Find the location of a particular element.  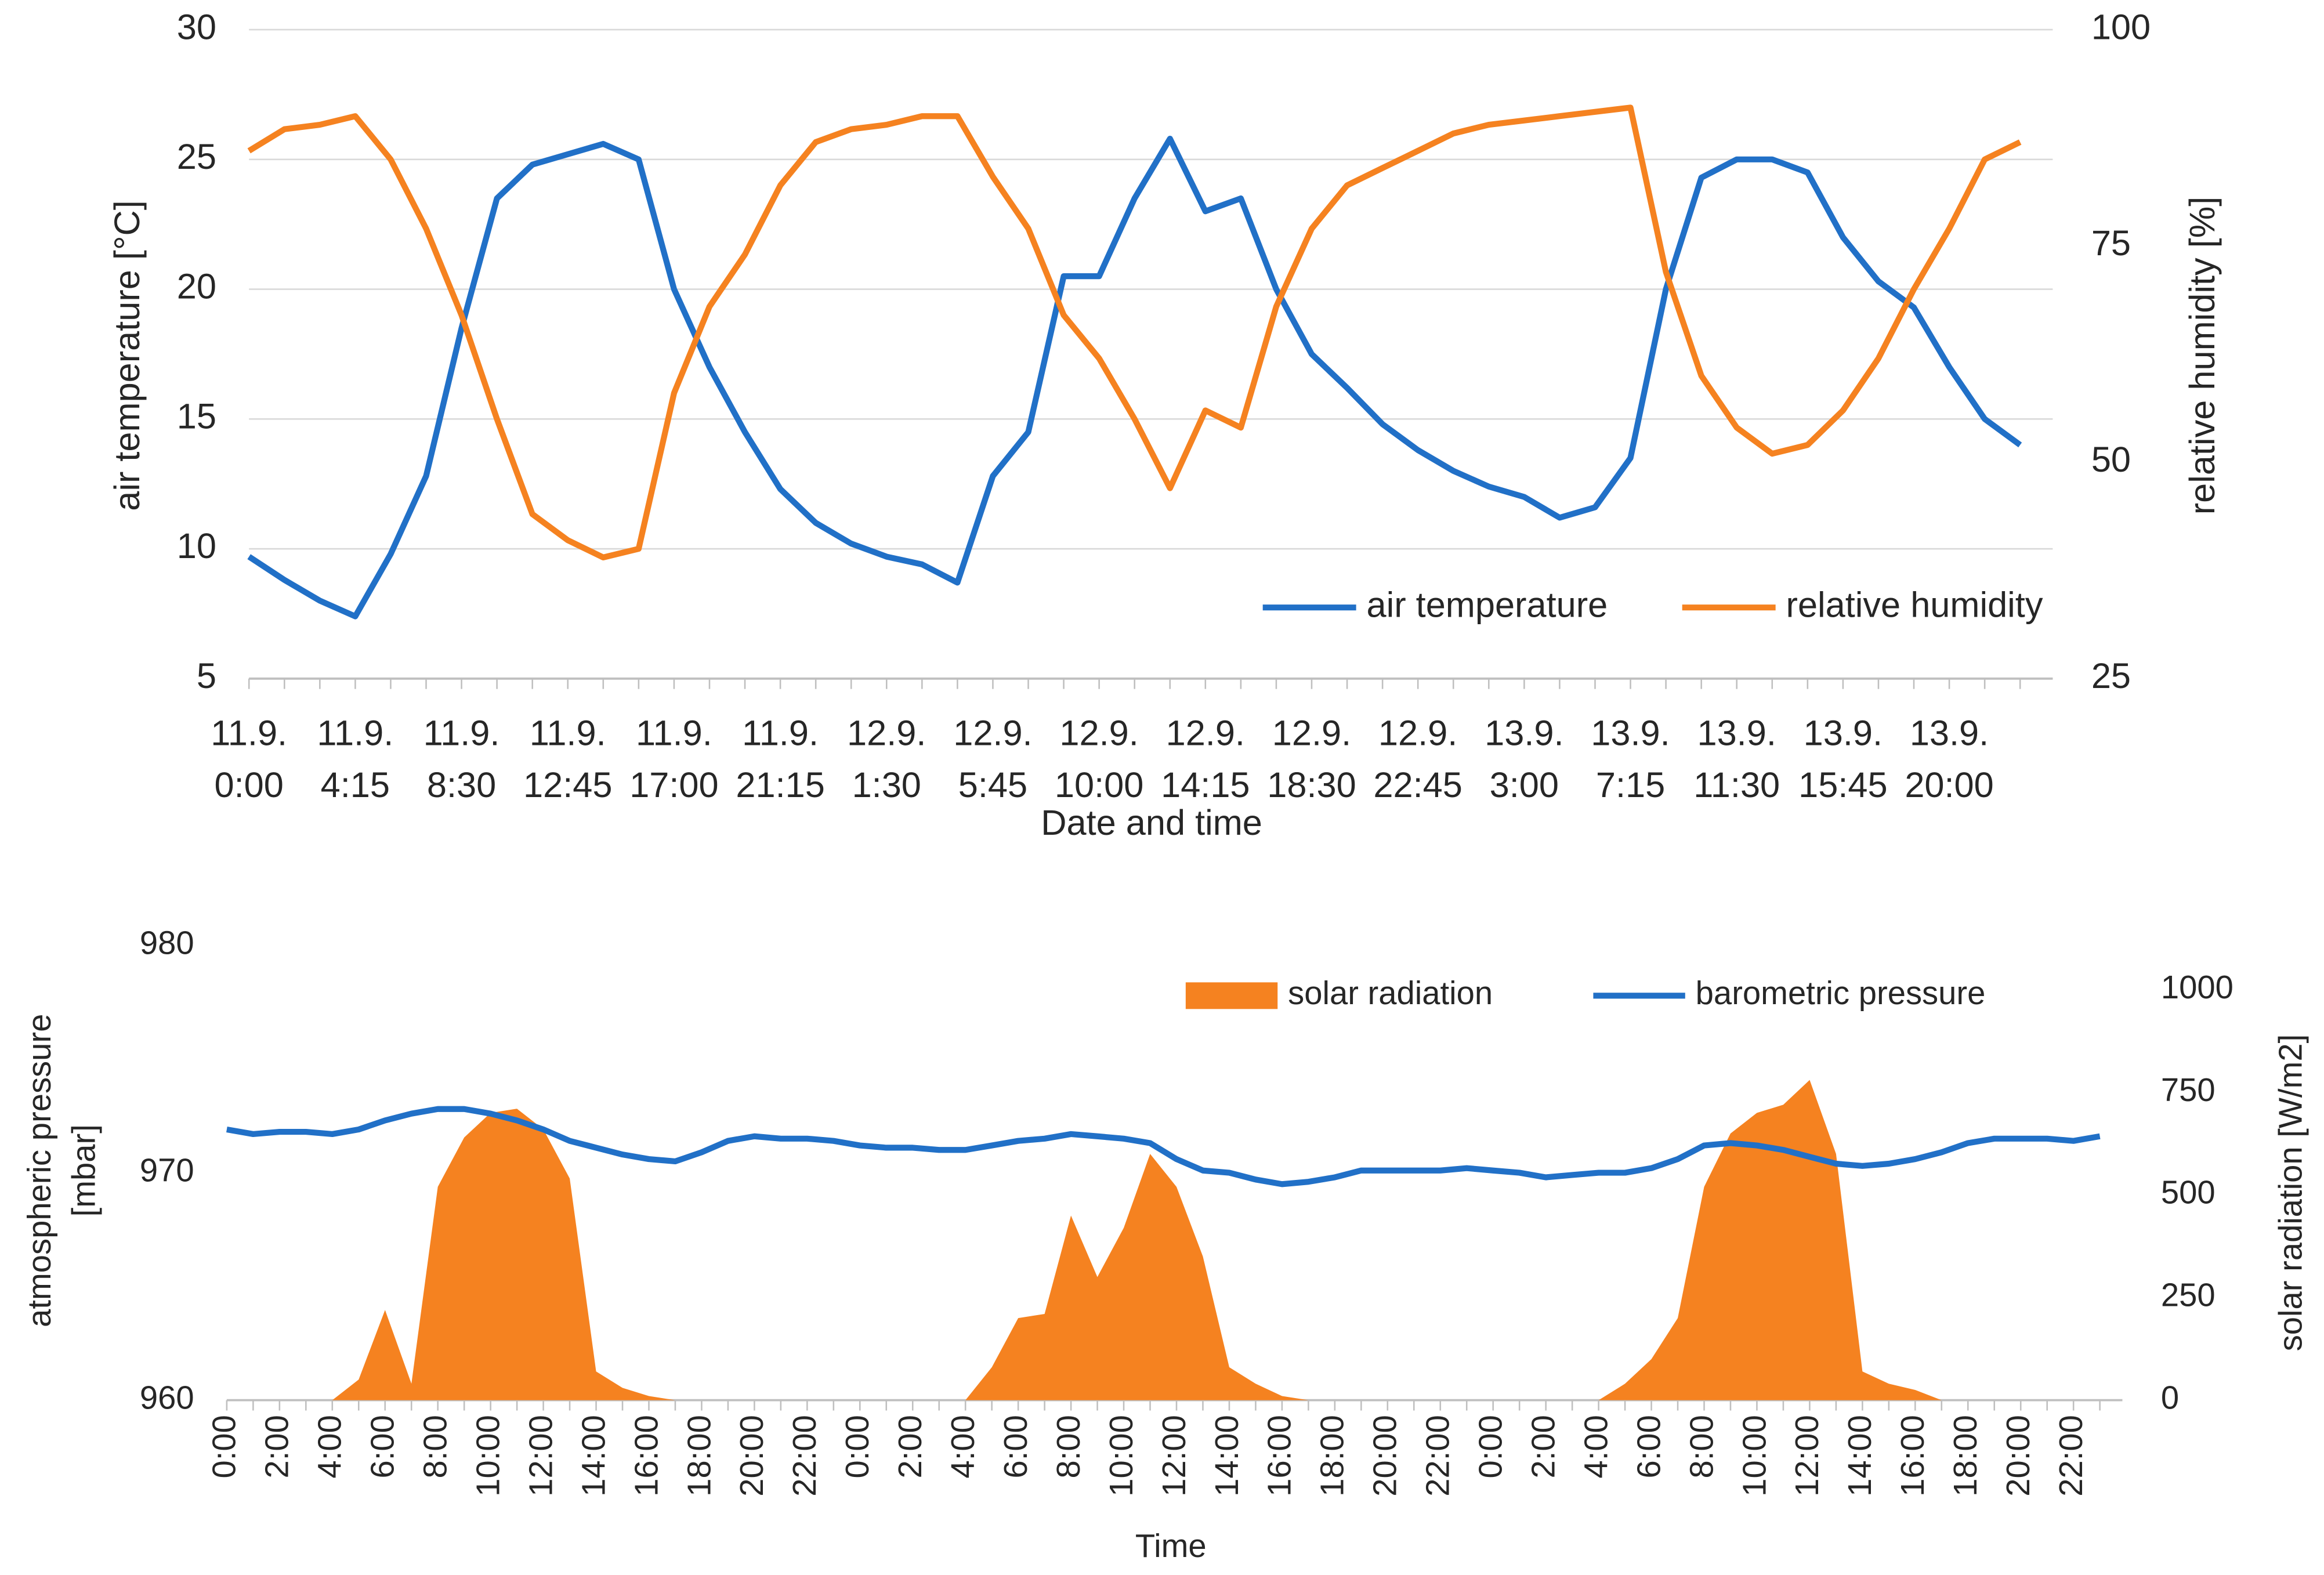

y2-tick-label: 25 is located at coordinates (2111, 676).